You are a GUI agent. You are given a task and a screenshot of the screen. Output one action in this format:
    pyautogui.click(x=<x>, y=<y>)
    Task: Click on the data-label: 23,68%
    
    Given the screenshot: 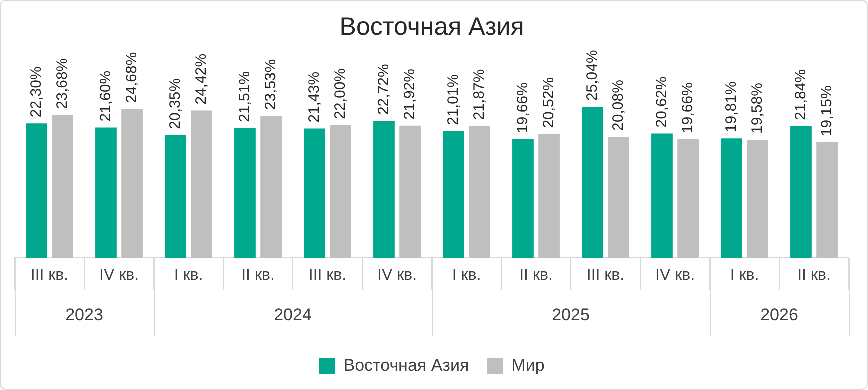 What is the action you would take?
    pyautogui.click(x=62, y=84)
    